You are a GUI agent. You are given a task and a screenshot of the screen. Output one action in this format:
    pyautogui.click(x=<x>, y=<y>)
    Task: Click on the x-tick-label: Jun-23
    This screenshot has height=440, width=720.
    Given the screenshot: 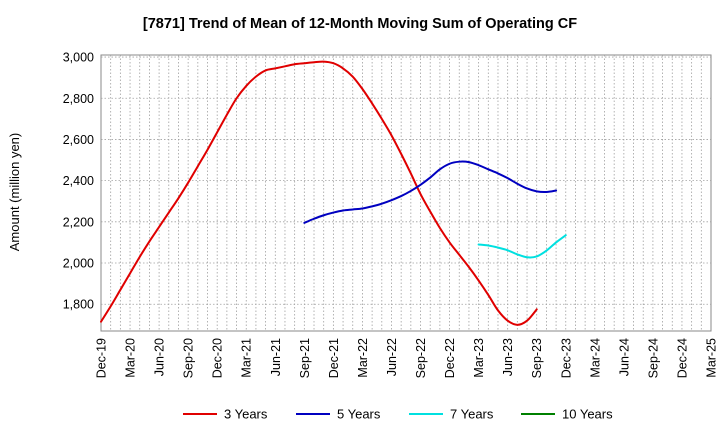 What is the action you would take?
    pyautogui.click(x=508, y=357)
    